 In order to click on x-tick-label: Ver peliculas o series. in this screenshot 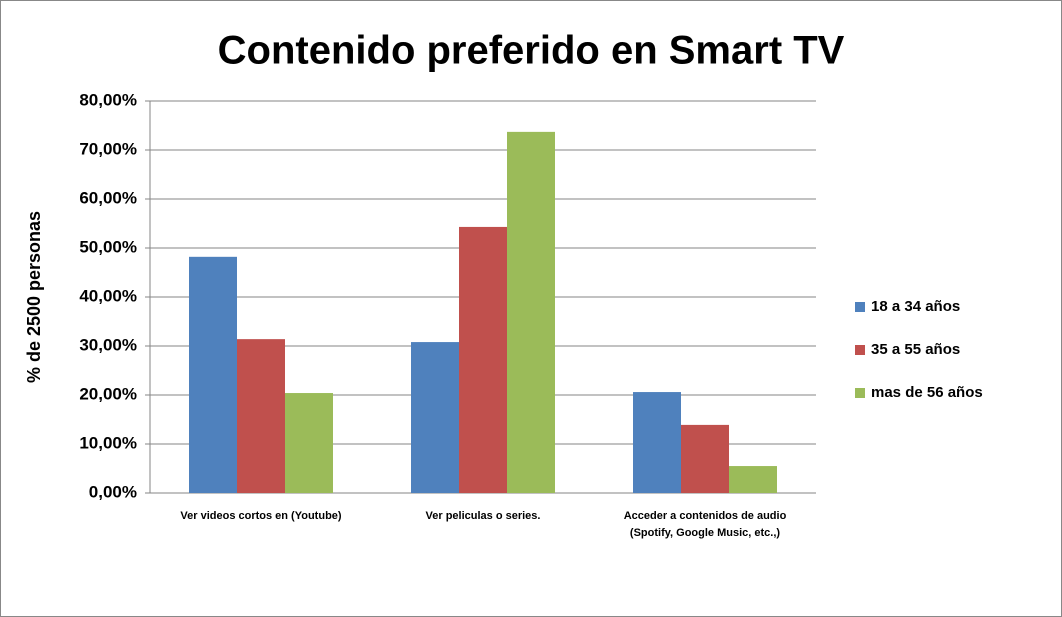, I will do `click(483, 516)`.